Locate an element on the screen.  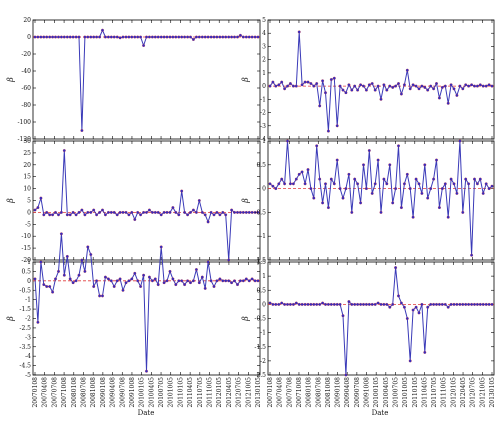
x-tick-label: 20120405 is located at coordinates (229, 392).